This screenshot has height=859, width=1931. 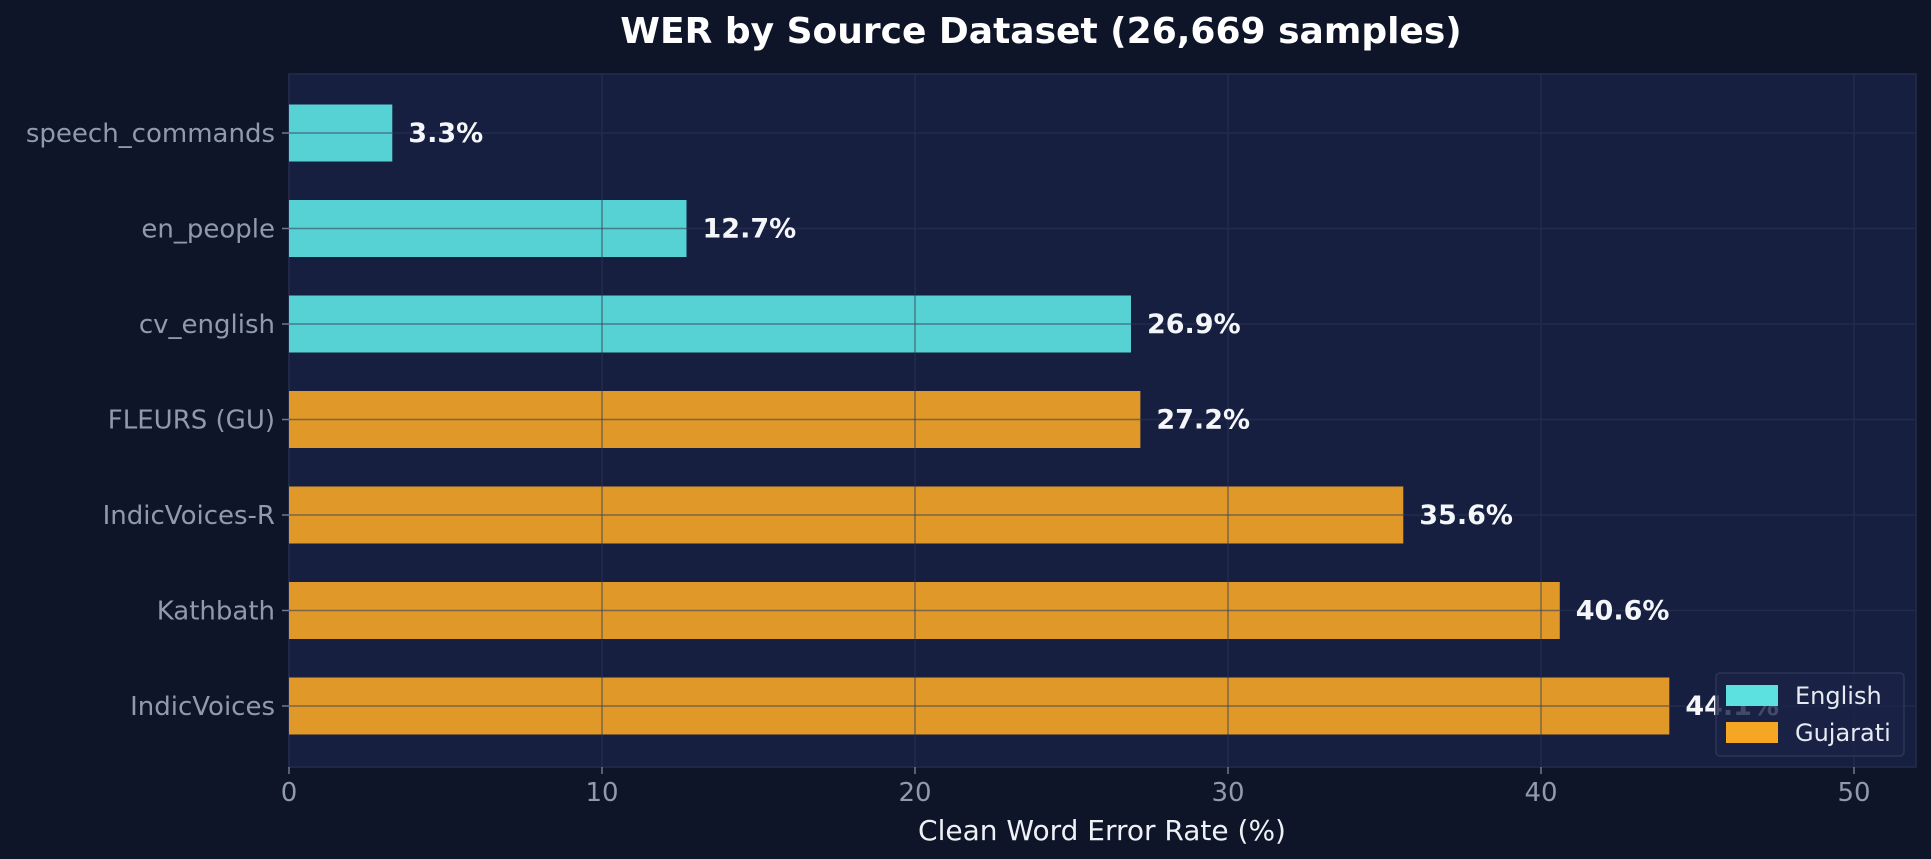 I want to click on legend-label: English, so click(x=1838, y=696).